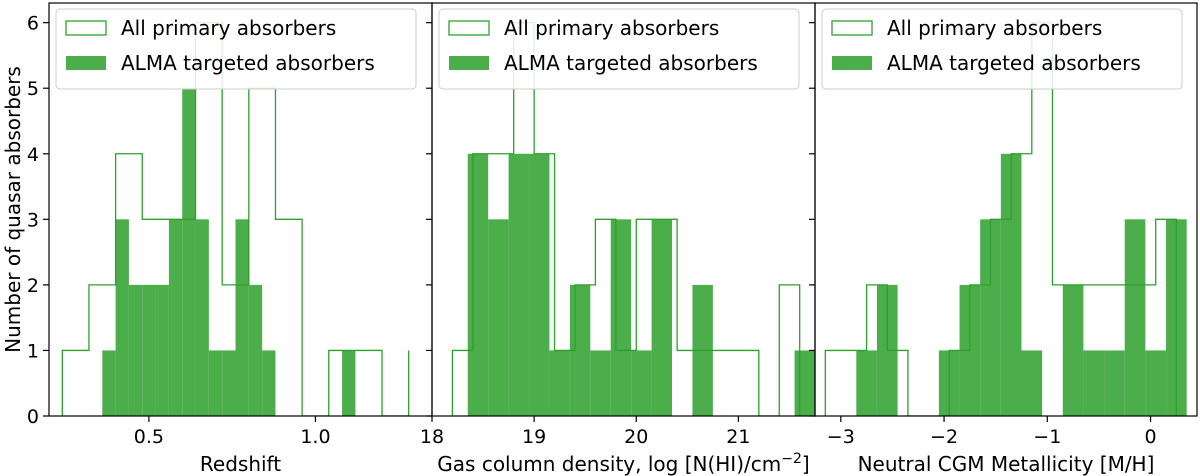 Image resolution: width=1200 pixels, height=476 pixels. I want to click on x-tick-label: 18, so click(432, 437).